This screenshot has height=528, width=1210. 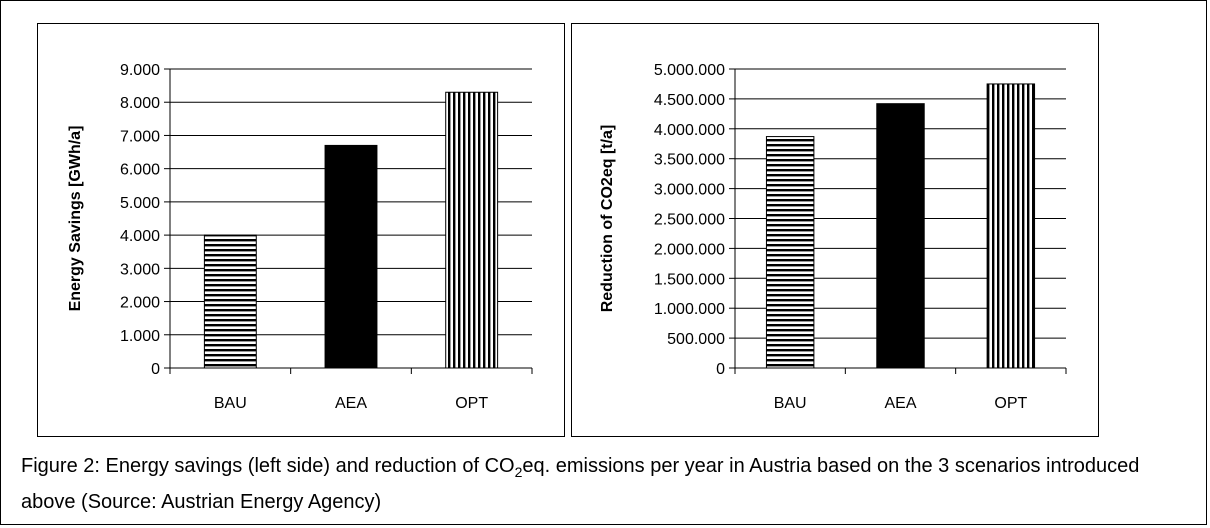 I want to click on y-tick-label: 3.000, so click(x=140, y=269).